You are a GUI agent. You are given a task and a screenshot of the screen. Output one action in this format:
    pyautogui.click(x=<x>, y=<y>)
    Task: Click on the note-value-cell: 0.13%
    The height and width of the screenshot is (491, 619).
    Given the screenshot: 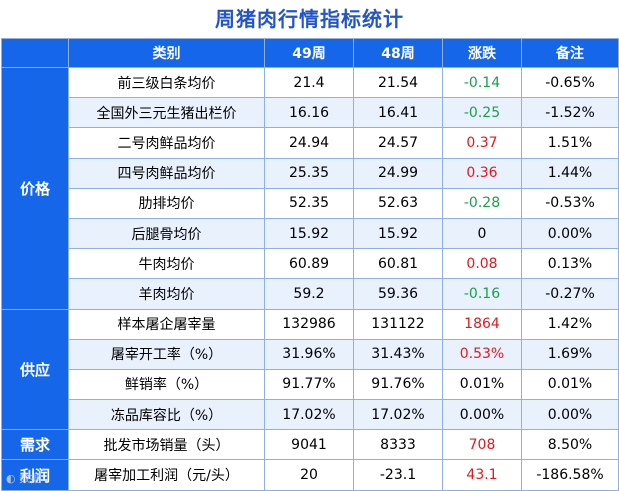 What is the action you would take?
    pyautogui.click(x=570, y=264)
    